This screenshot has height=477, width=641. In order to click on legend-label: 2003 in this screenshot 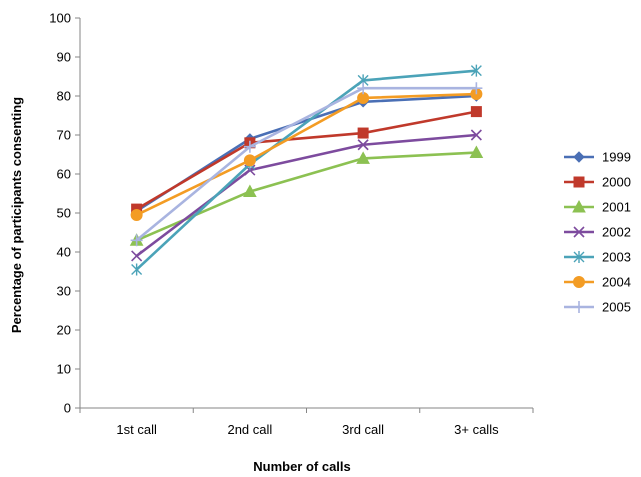, I will do `click(616, 257)`.